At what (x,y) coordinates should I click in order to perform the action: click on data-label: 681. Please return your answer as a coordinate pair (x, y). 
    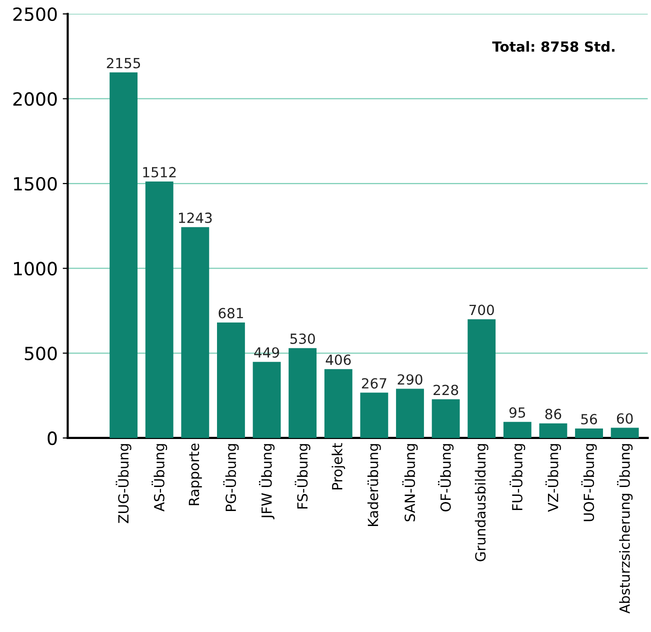
    Looking at the image, I should click on (230, 313).